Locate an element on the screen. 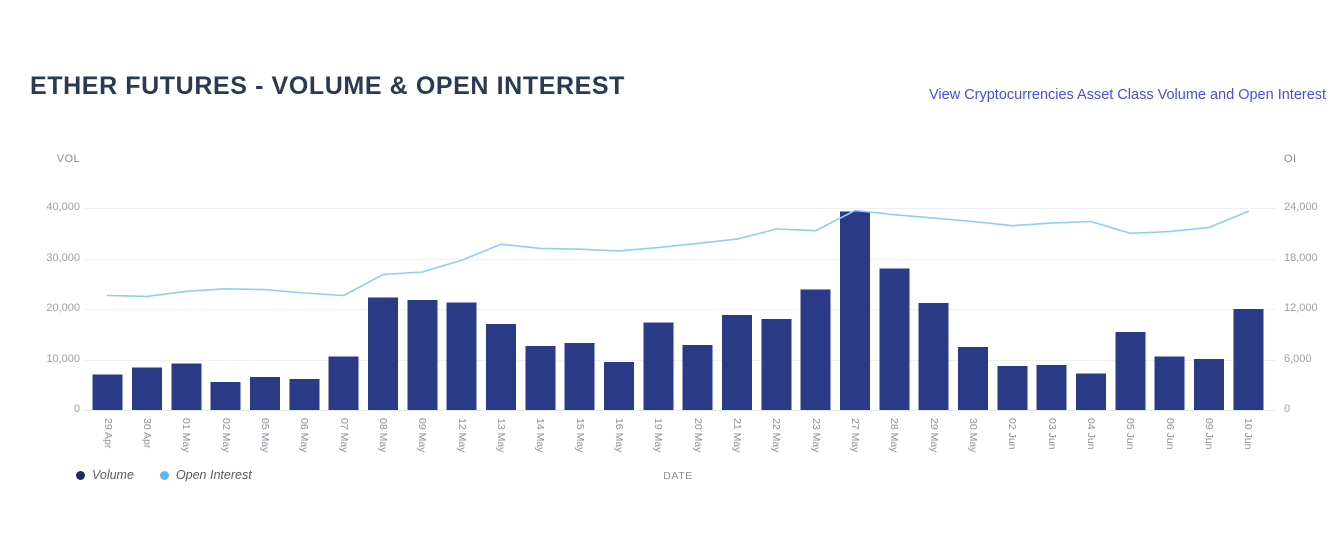 This screenshot has width=1340, height=552. legend-label: Volume is located at coordinates (113, 475).